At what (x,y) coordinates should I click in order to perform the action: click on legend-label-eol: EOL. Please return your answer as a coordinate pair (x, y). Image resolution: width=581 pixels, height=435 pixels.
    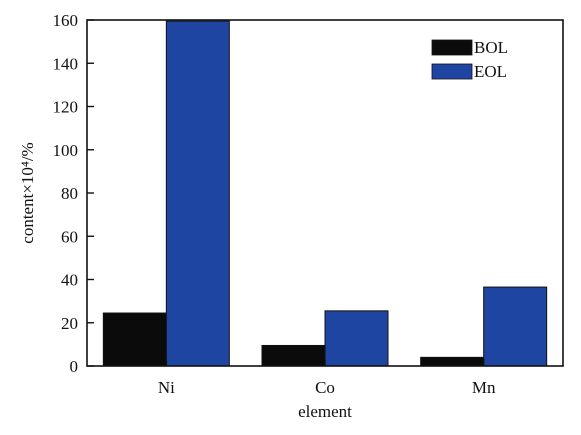
    Looking at the image, I should click on (490, 71).